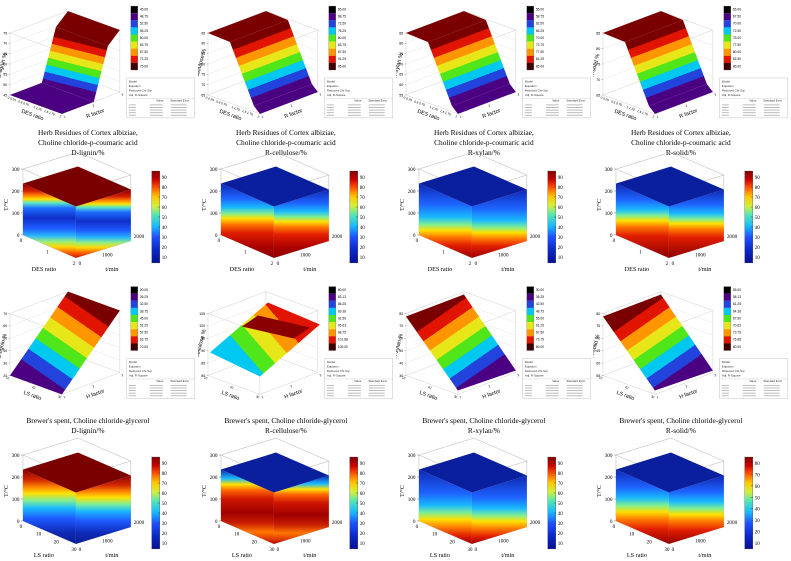 This screenshot has width=791, height=561. I want to click on stats-row-label: Equation, so click(333, 366).